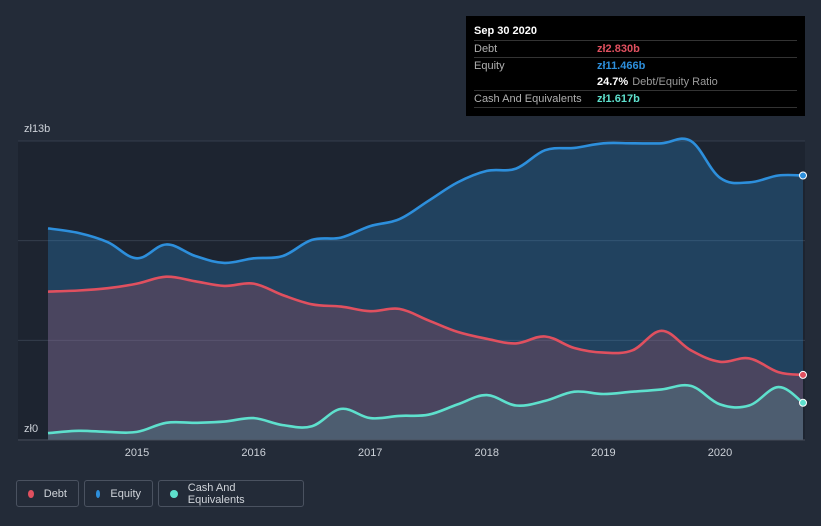  Describe the element at coordinates (489, 66) in the screenshot. I see `tooltip-equity-label: Equity` at that location.